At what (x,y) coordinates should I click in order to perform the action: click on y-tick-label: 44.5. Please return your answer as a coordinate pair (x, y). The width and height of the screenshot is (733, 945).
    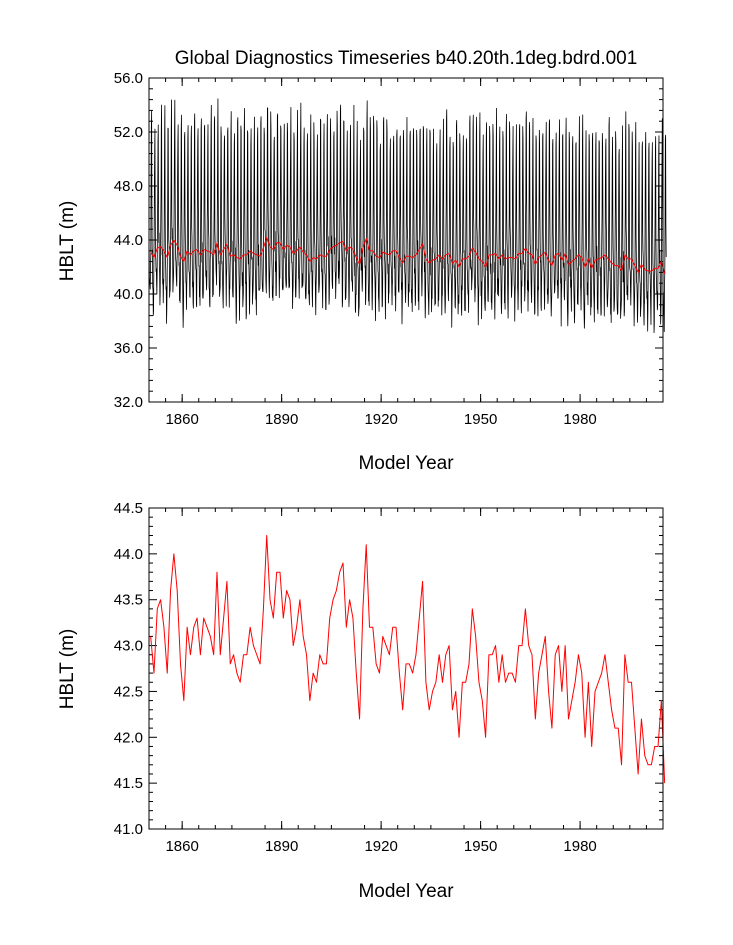
    Looking at the image, I should click on (128, 508).